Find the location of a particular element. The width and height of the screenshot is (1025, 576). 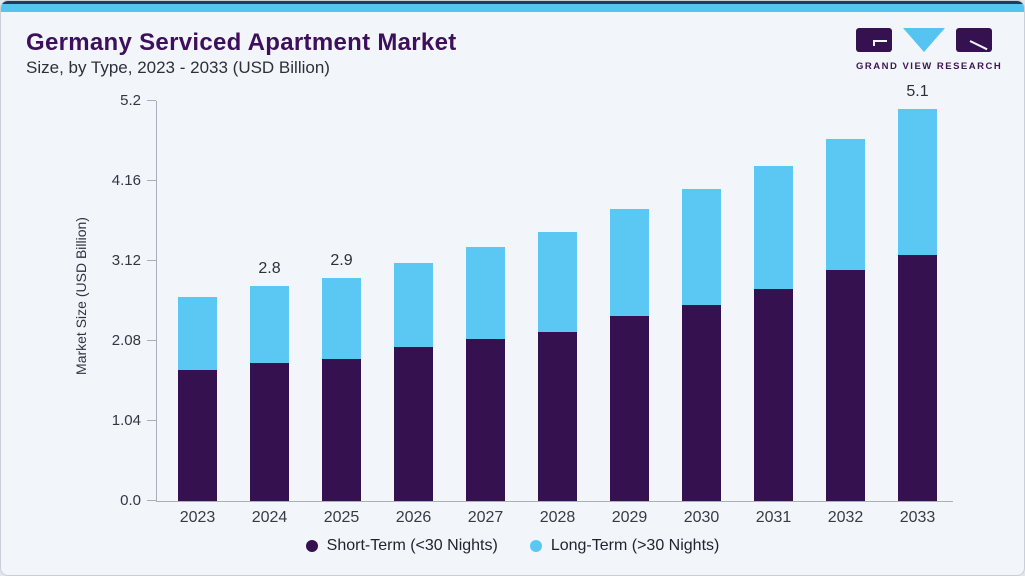

y-tick-label: 1.04 is located at coordinates (126, 420).